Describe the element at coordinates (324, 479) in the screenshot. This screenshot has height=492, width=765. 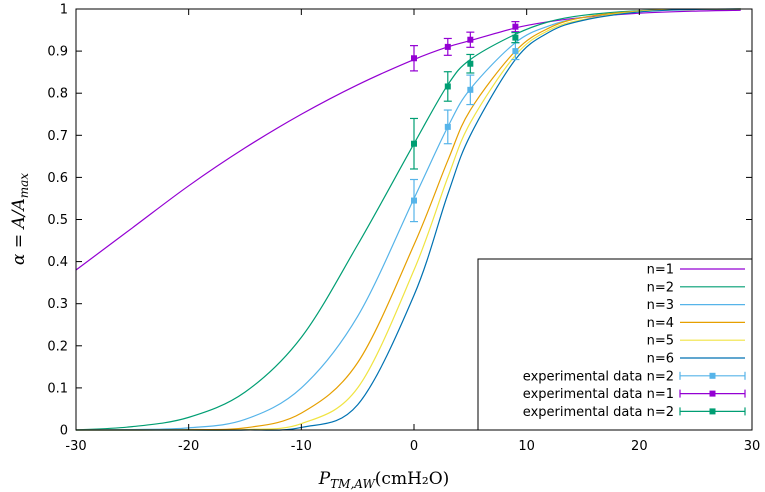
I see `x-axis-label-var: P` at that location.